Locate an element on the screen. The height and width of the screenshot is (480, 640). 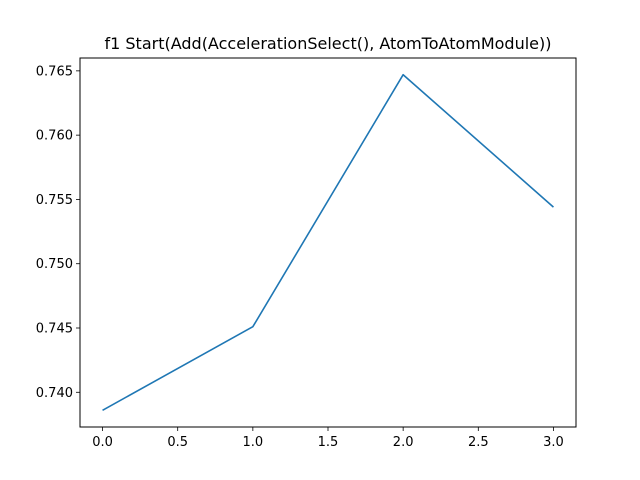
x-tick-label: 1.0 is located at coordinates (253, 442).